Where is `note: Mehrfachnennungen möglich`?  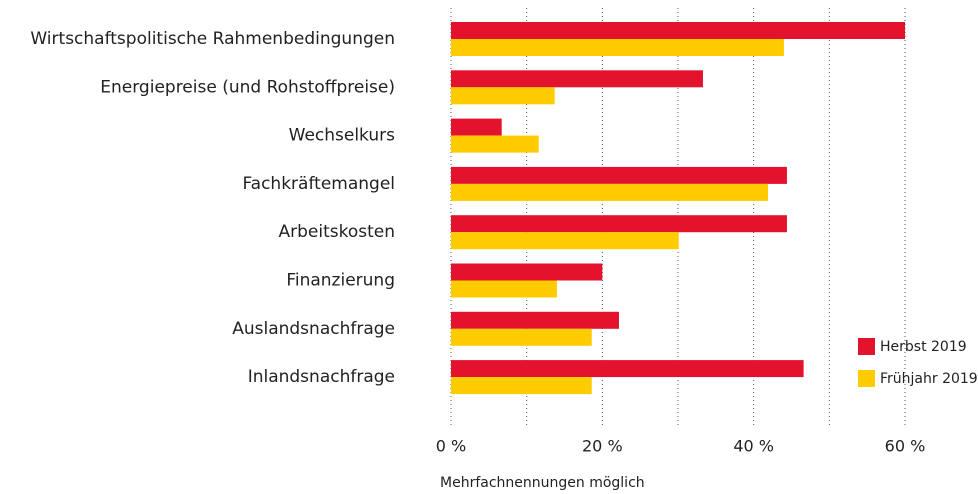 note: Mehrfachnennungen möglich is located at coordinates (542, 483).